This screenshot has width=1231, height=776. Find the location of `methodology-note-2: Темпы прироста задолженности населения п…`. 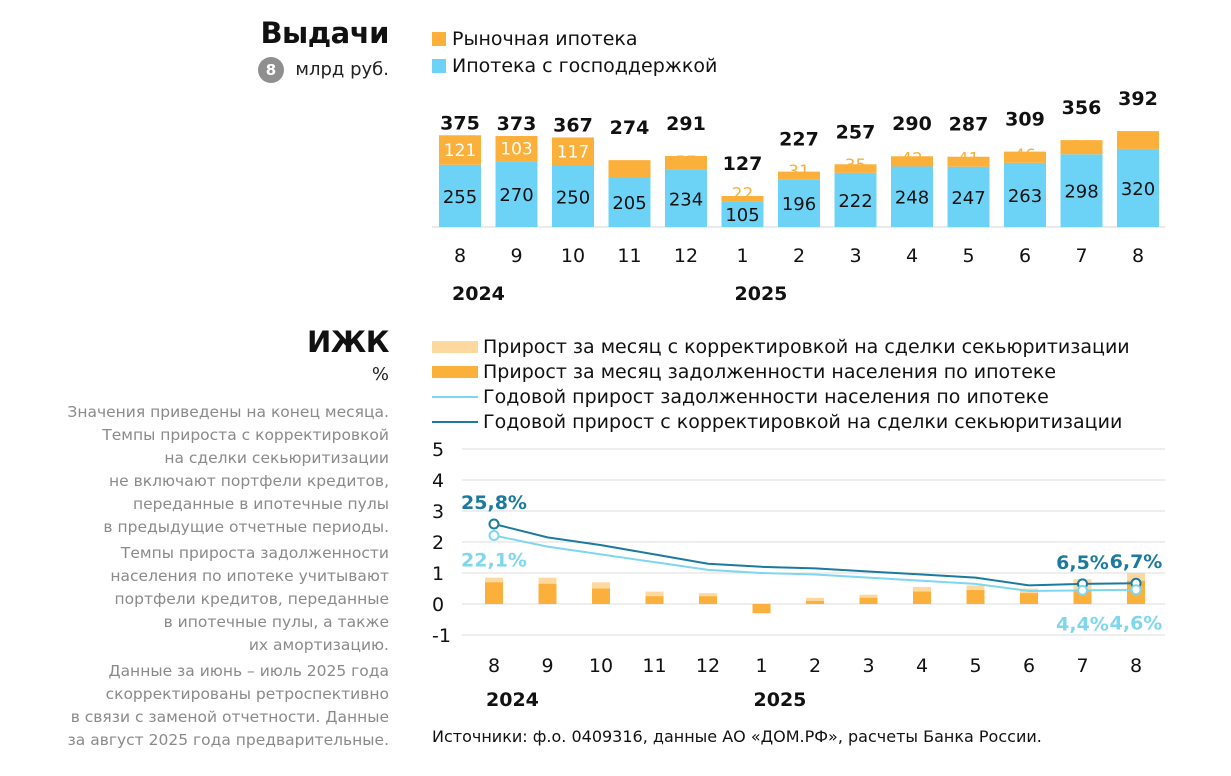

methodology-note-2: Темпы прироста задолженности населения п… is located at coordinates (199, 599).